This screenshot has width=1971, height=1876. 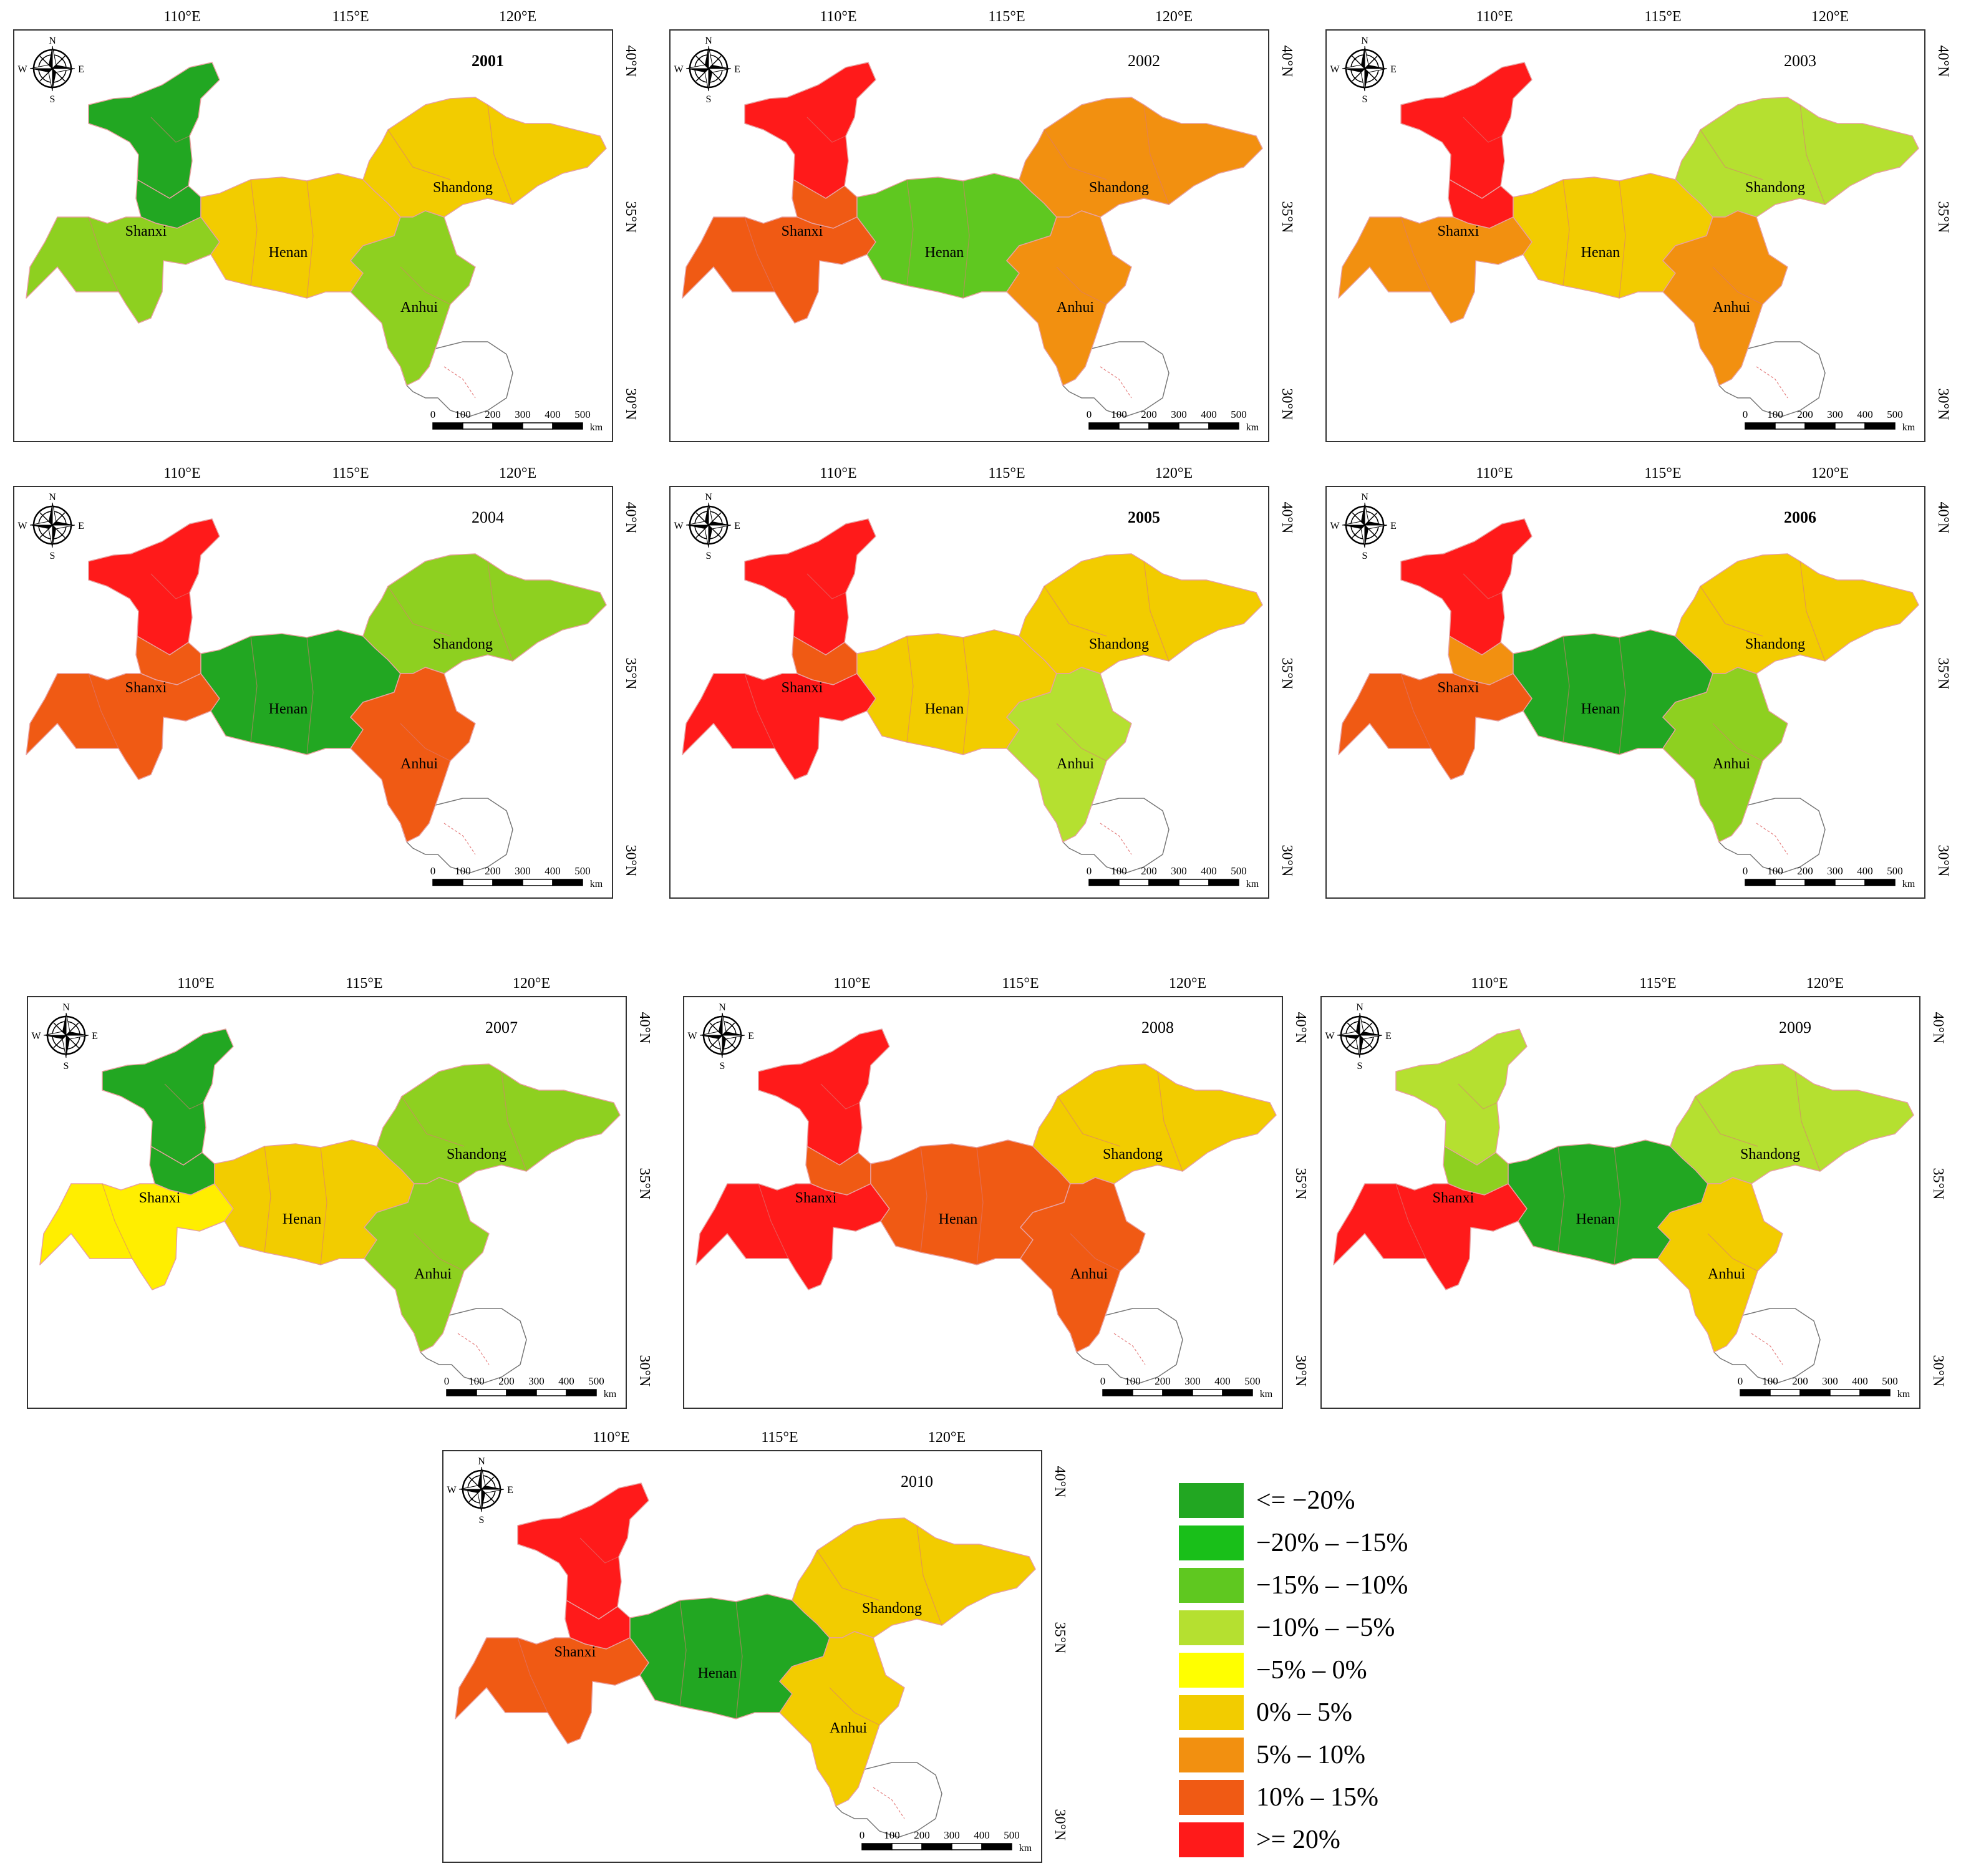 I want to click on legend-label: 5% – 10%, so click(x=1310, y=1755).